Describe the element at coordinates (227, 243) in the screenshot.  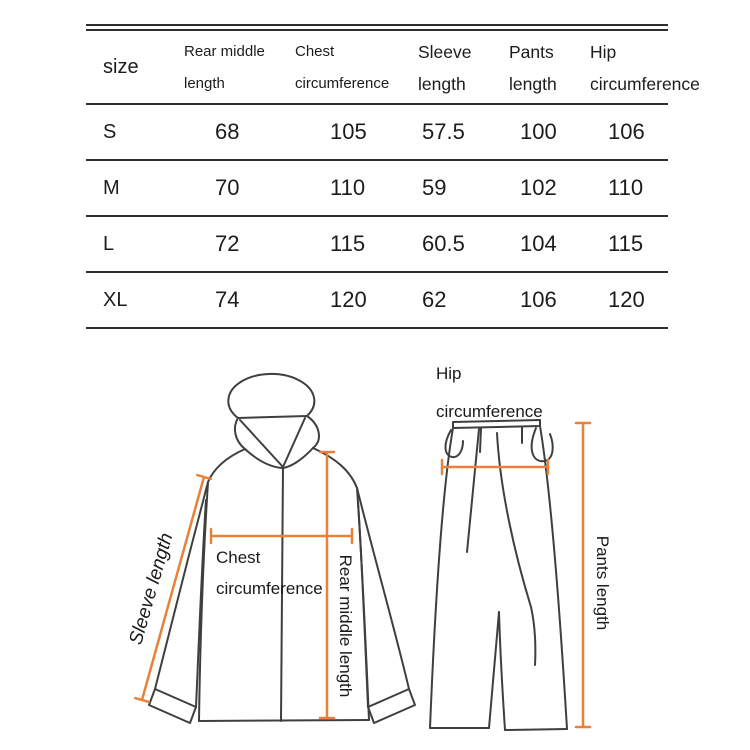
I see `cell-rear-middle-length: 72` at that location.